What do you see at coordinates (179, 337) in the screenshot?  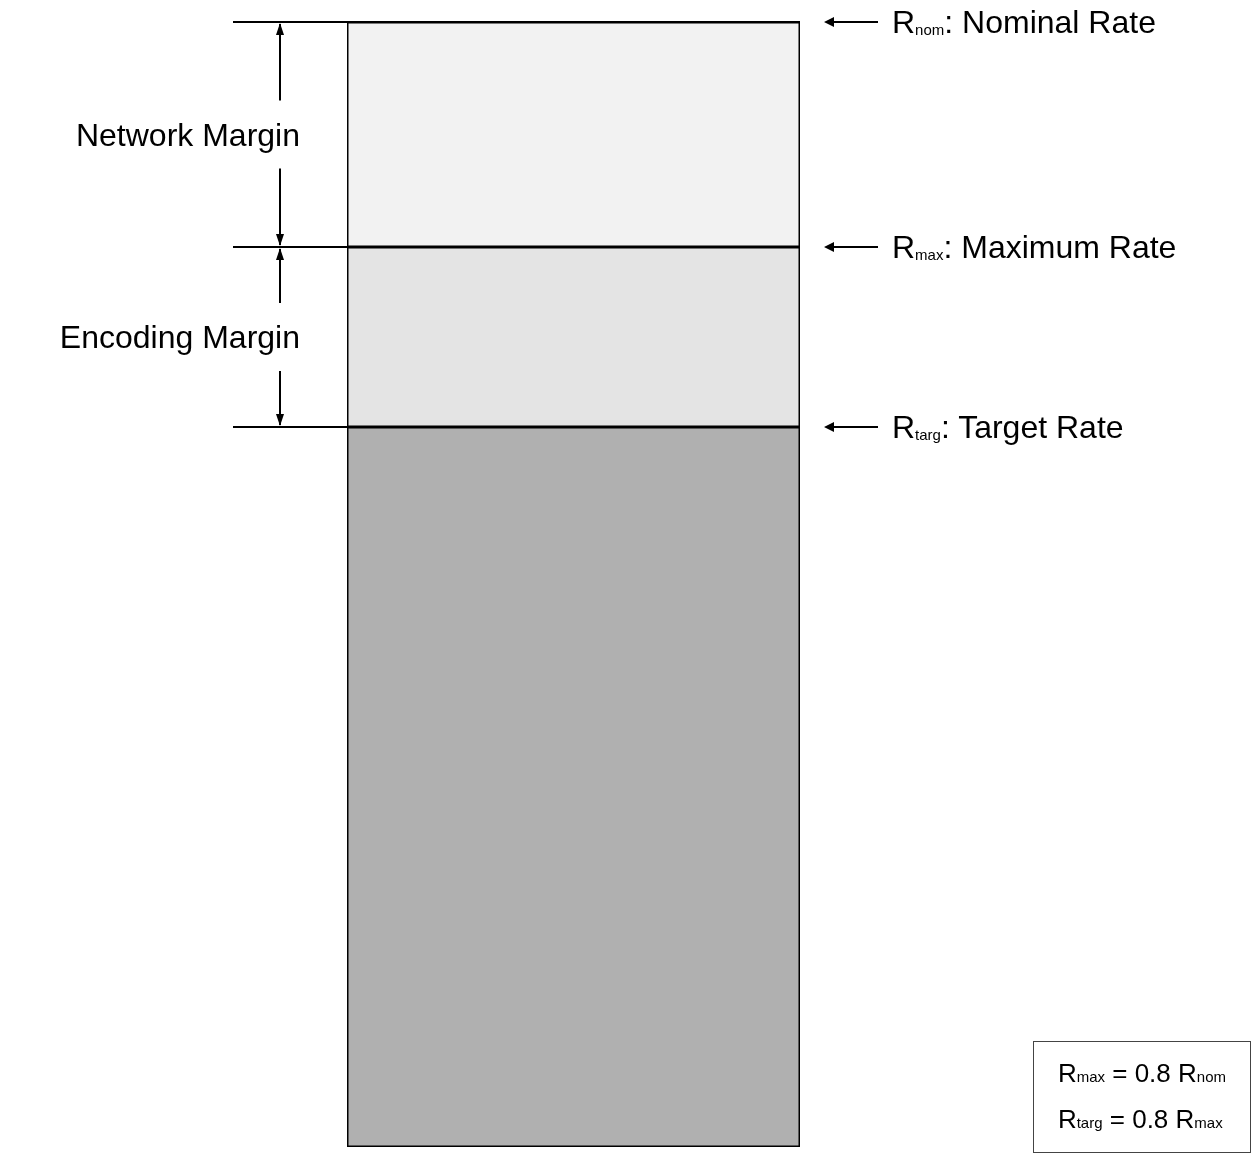 I see `series-label: Encoding Margin` at bounding box center [179, 337].